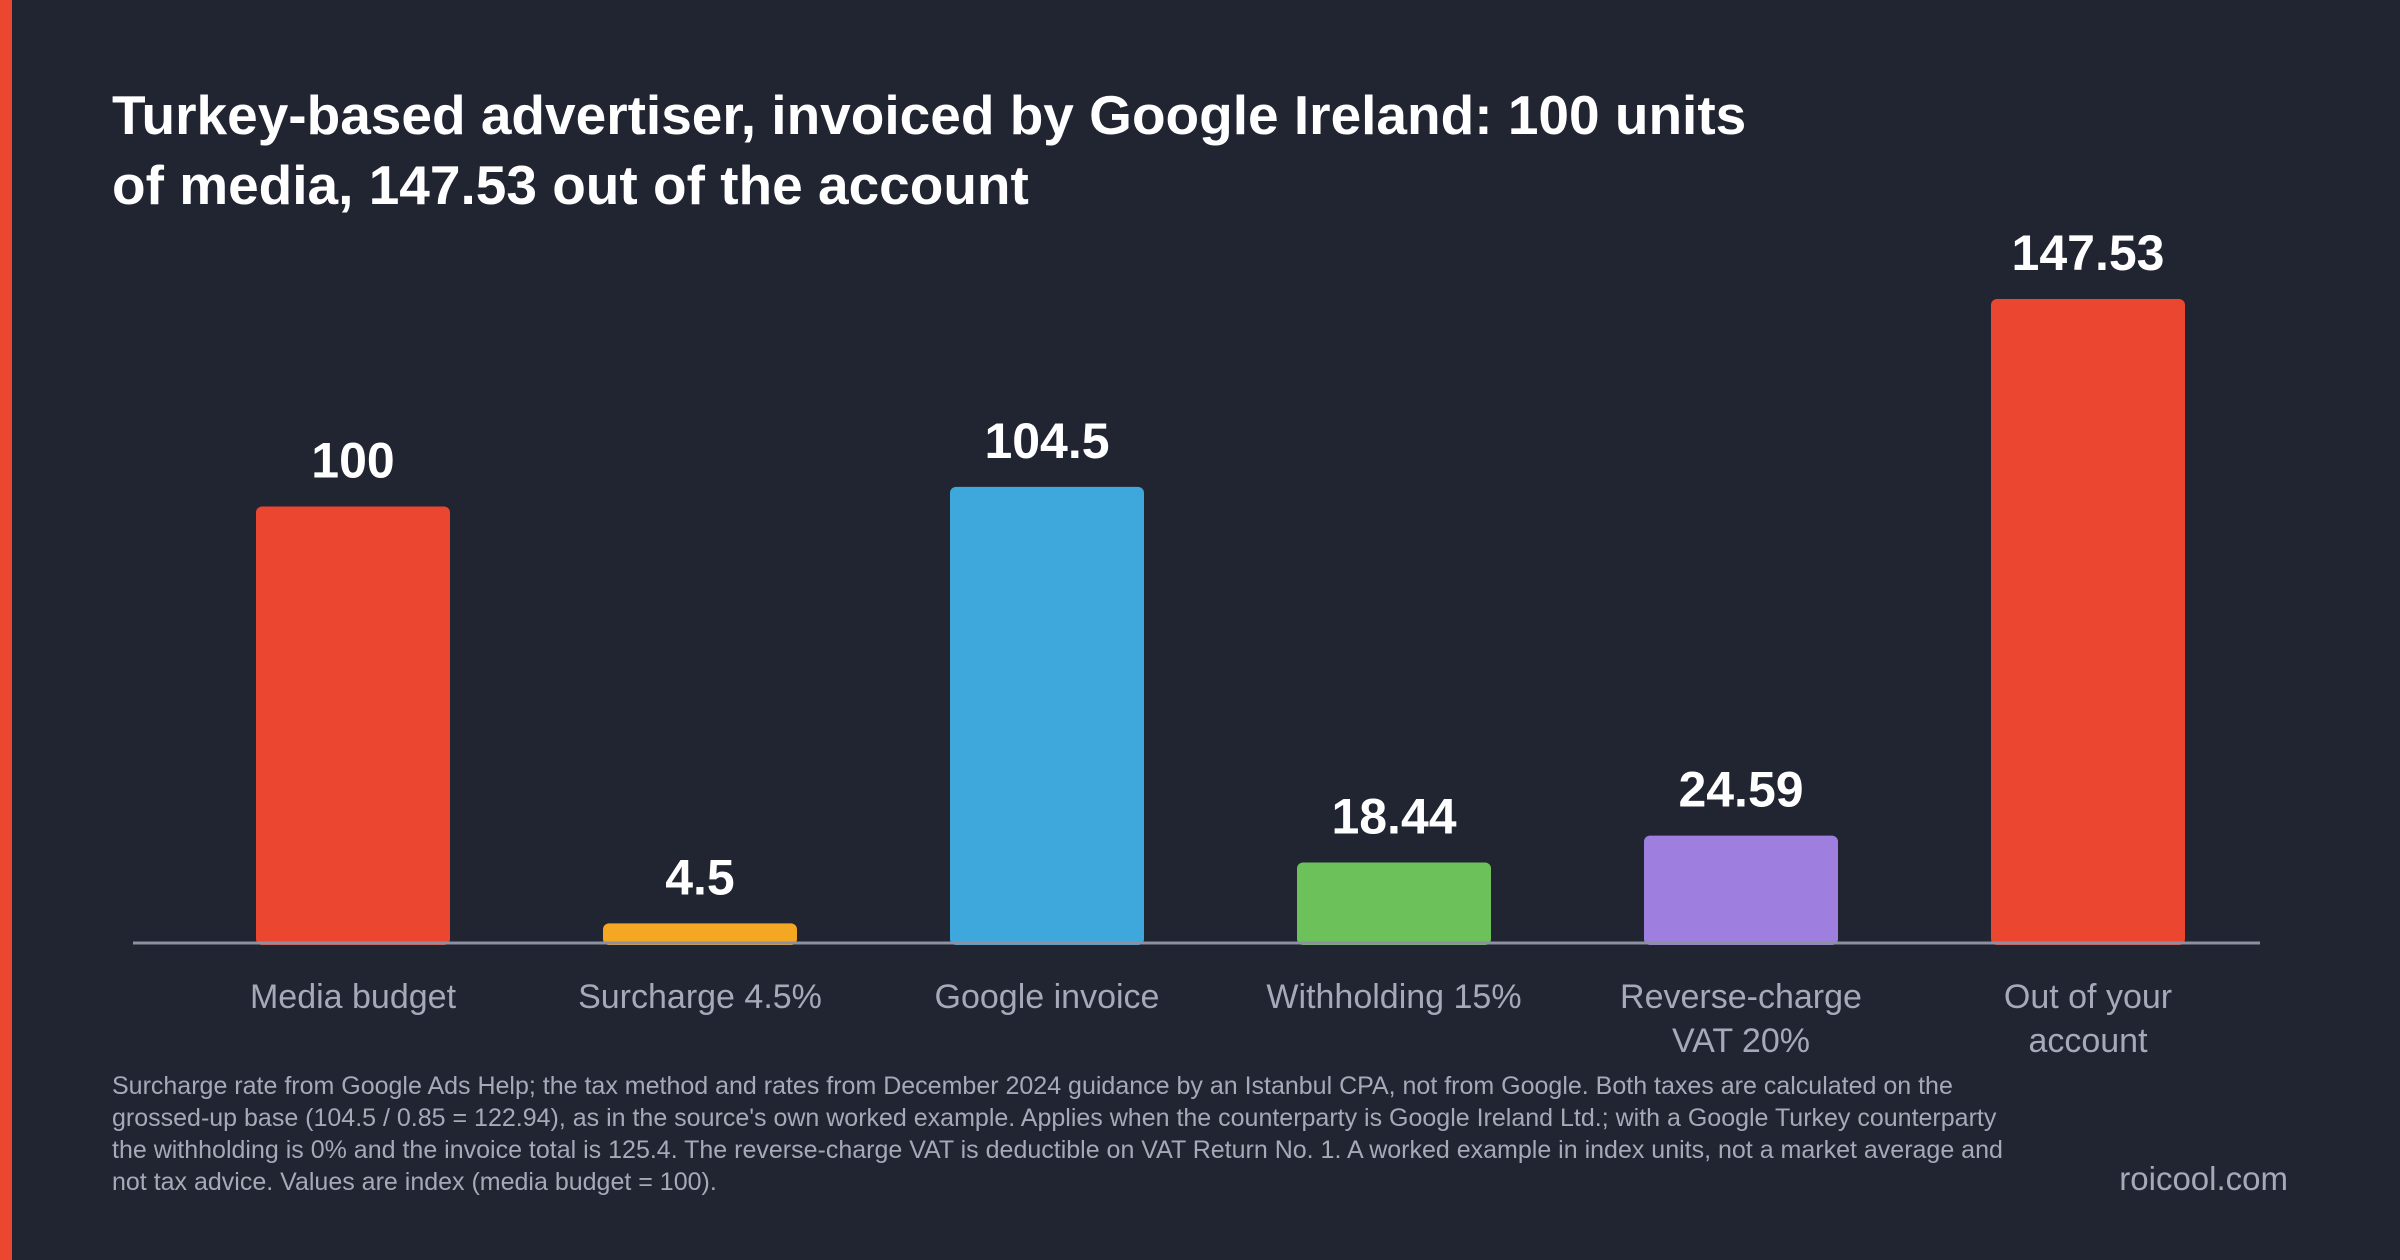 This screenshot has height=1260, width=2400. Describe the element at coordinates (1741, 1041) in the screenshot. I see `category-label-4-line-1: VAT 20%` at that location.